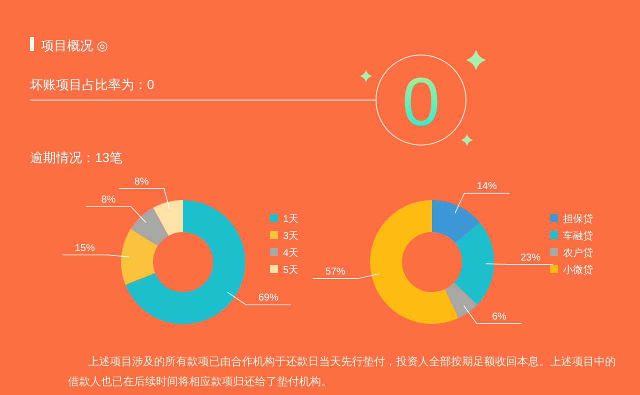 This screenshot has width=640, height=395. Describe the element at coordinates (291, 219) in the screenshot. I see `legend-label: 1天` at that location.